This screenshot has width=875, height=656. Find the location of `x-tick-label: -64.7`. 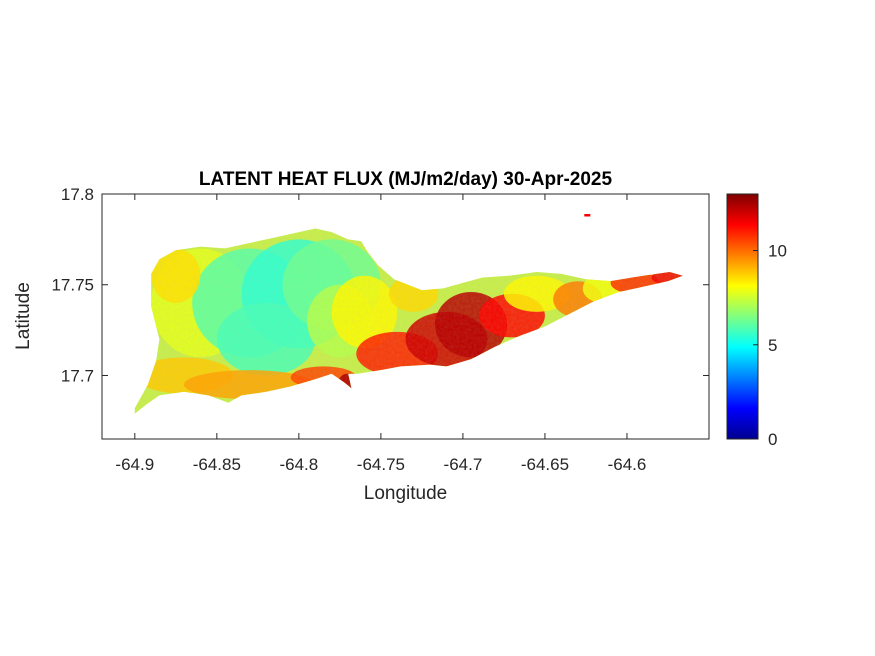

x-tick-label: -64.7 is located at coordinates (463, 464).